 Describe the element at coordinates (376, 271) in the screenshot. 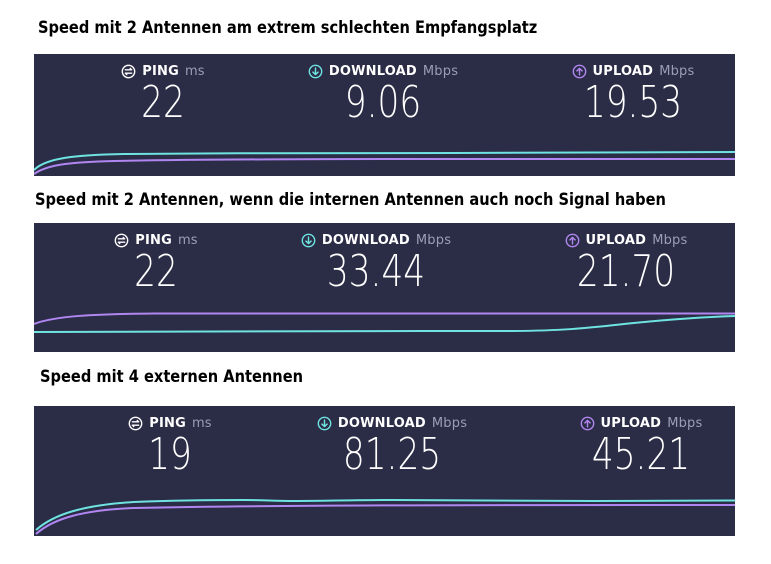

I see `download-value: 33.44` at that location.